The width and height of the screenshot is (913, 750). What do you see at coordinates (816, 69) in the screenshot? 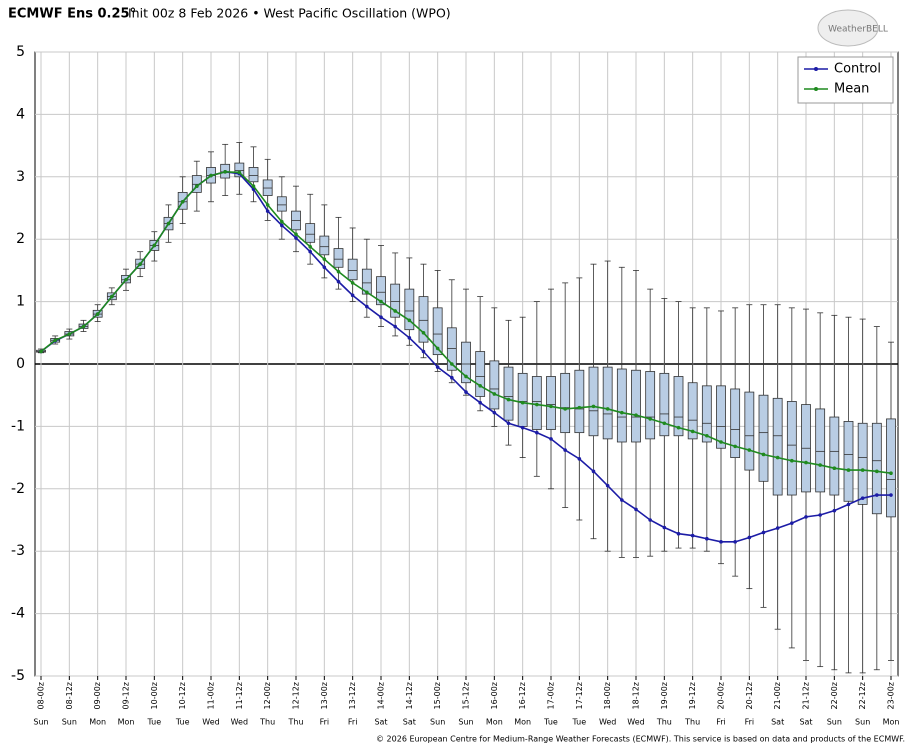
I see `legend-marker` at bounding box center [816, 69].